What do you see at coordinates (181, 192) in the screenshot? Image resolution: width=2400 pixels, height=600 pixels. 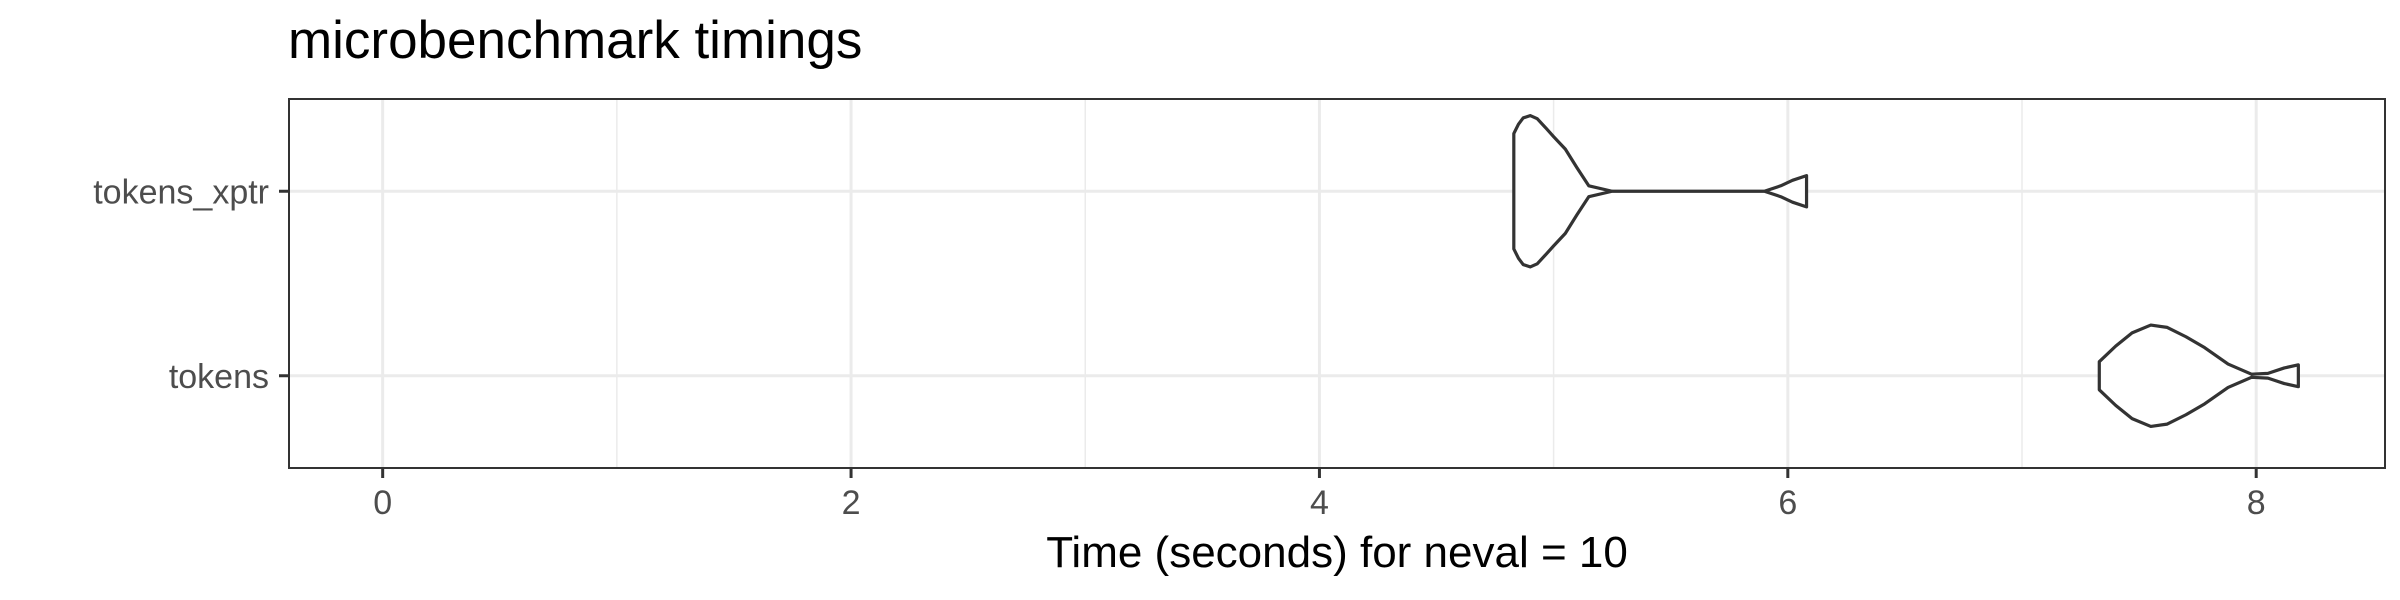 I see `y-tick-label: tokens_xptr` at bounding box center [181, 192].